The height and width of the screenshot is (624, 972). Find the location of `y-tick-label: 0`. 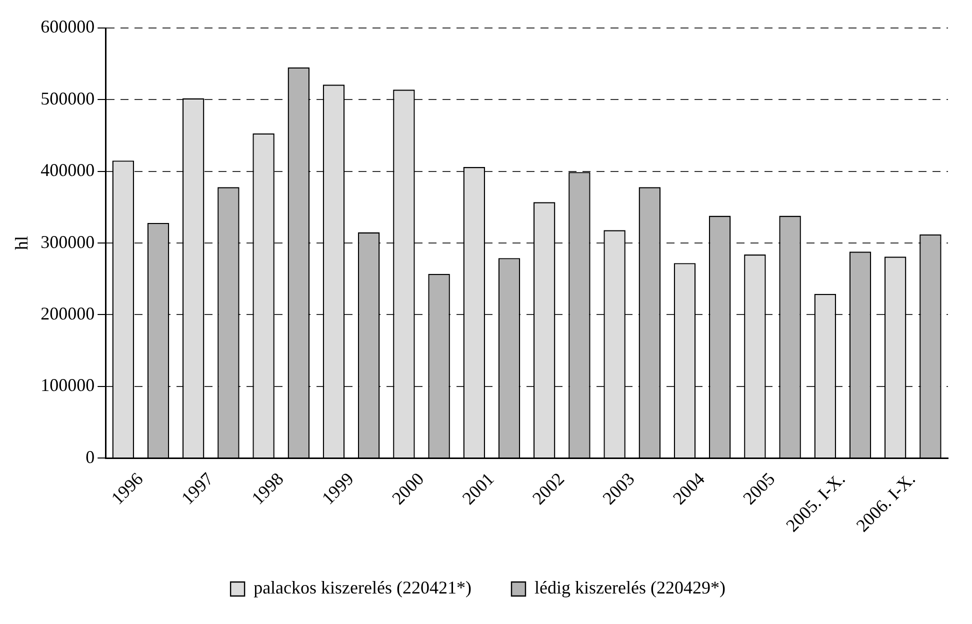

y-tick-label: 0 is located at coordinates (90, 456).